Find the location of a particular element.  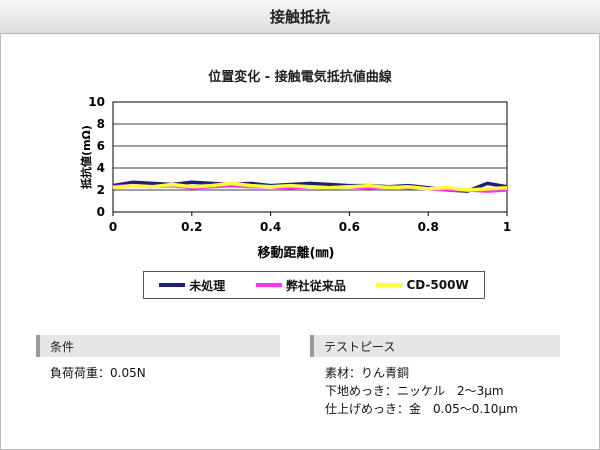

legend-swatch-cd500w is located at coordinates (389, 285).